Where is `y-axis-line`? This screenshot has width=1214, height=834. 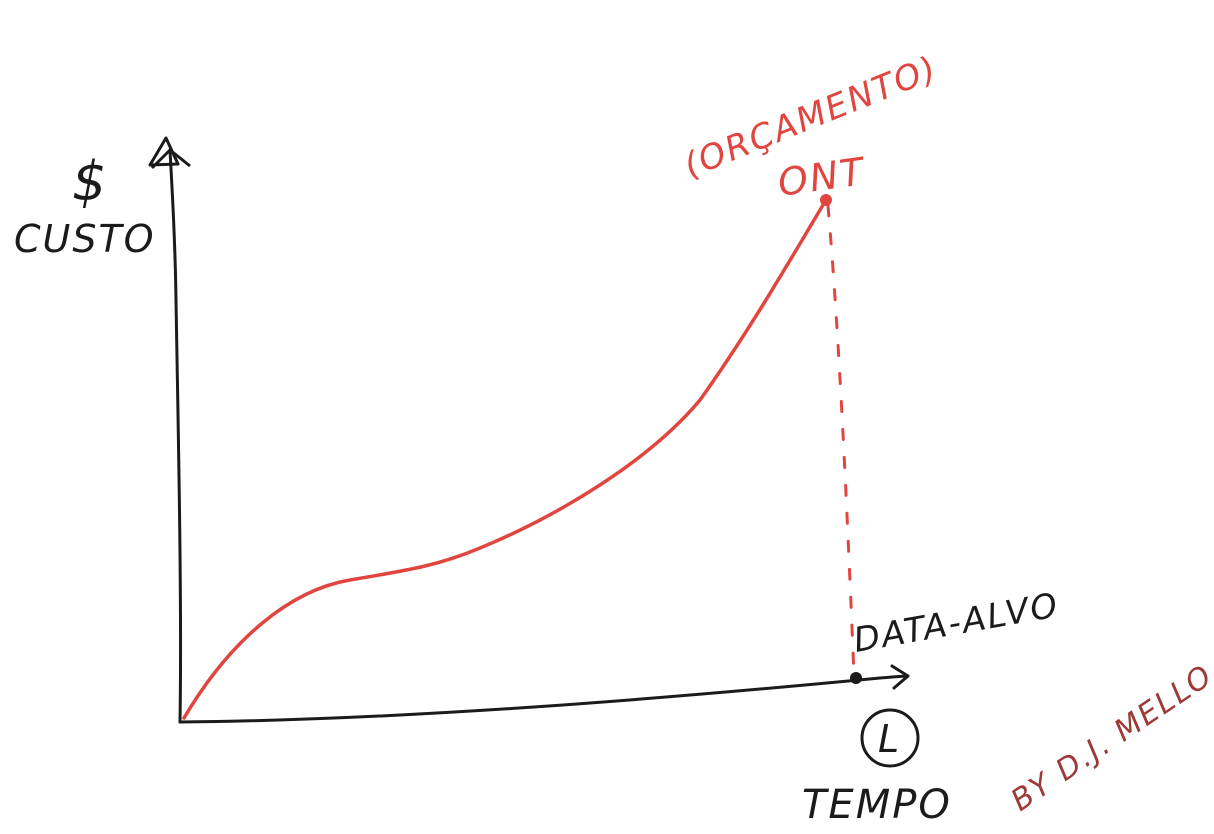 y-axis-line is located at coordinates (175, 436).